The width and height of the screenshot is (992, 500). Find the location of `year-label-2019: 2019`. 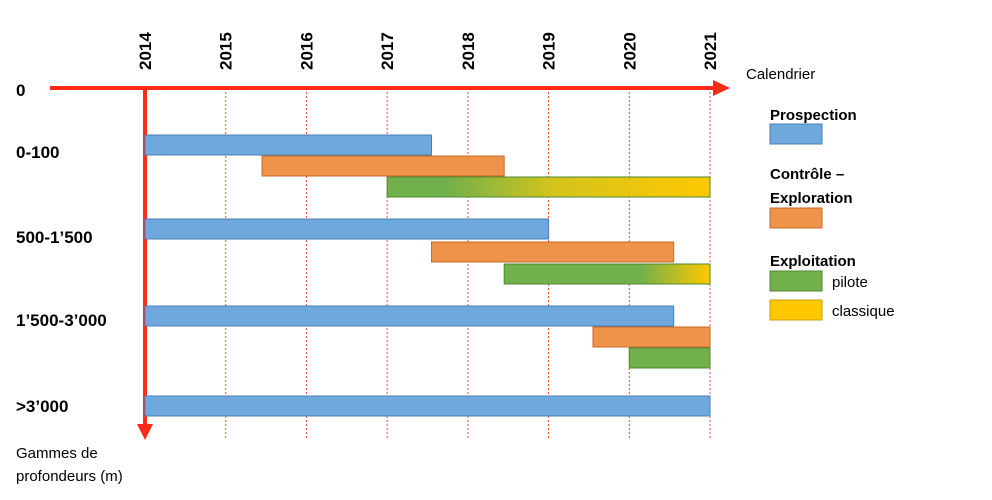

year-label-2019: 2019 is located at coordinates (549, 51).